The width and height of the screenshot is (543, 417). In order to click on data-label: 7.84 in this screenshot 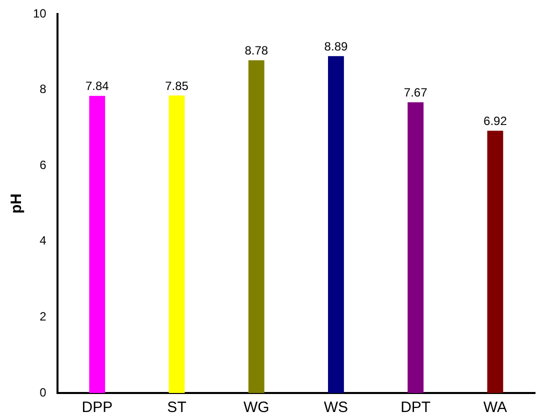, I will do `click(97, 86)`.